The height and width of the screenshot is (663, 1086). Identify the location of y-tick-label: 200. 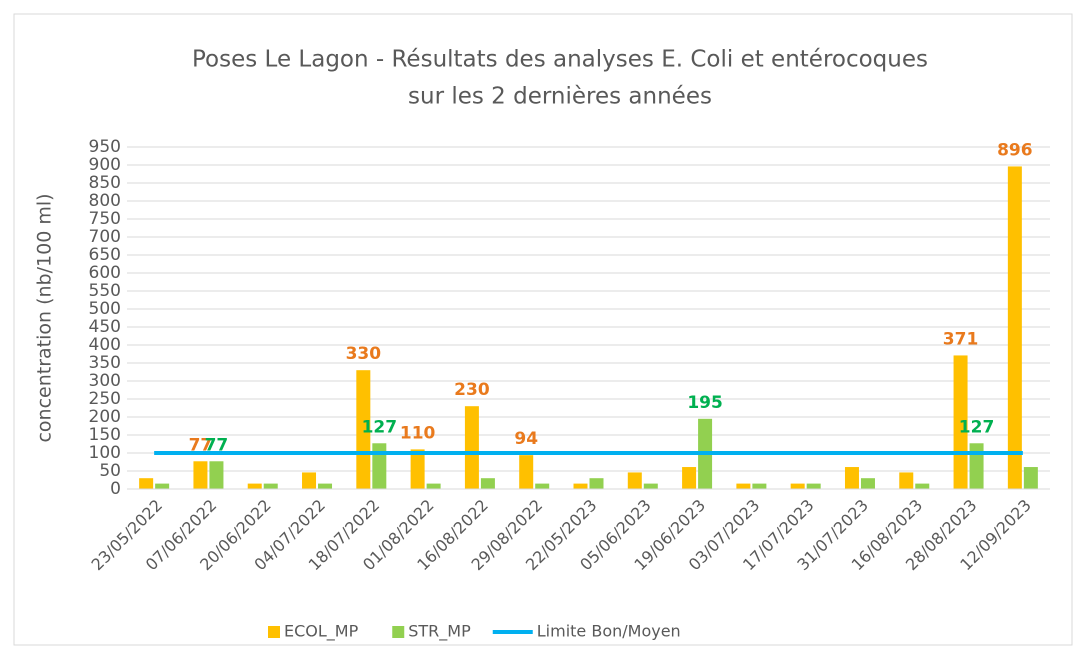
(105, 417).